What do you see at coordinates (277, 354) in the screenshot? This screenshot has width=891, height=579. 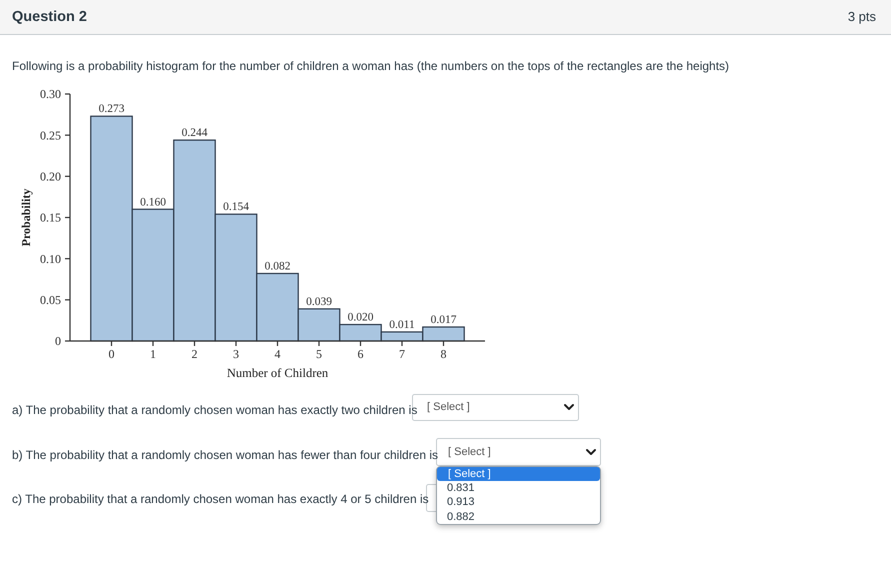 I see `x-tick-label: 4` at bounding box center [277, 354].